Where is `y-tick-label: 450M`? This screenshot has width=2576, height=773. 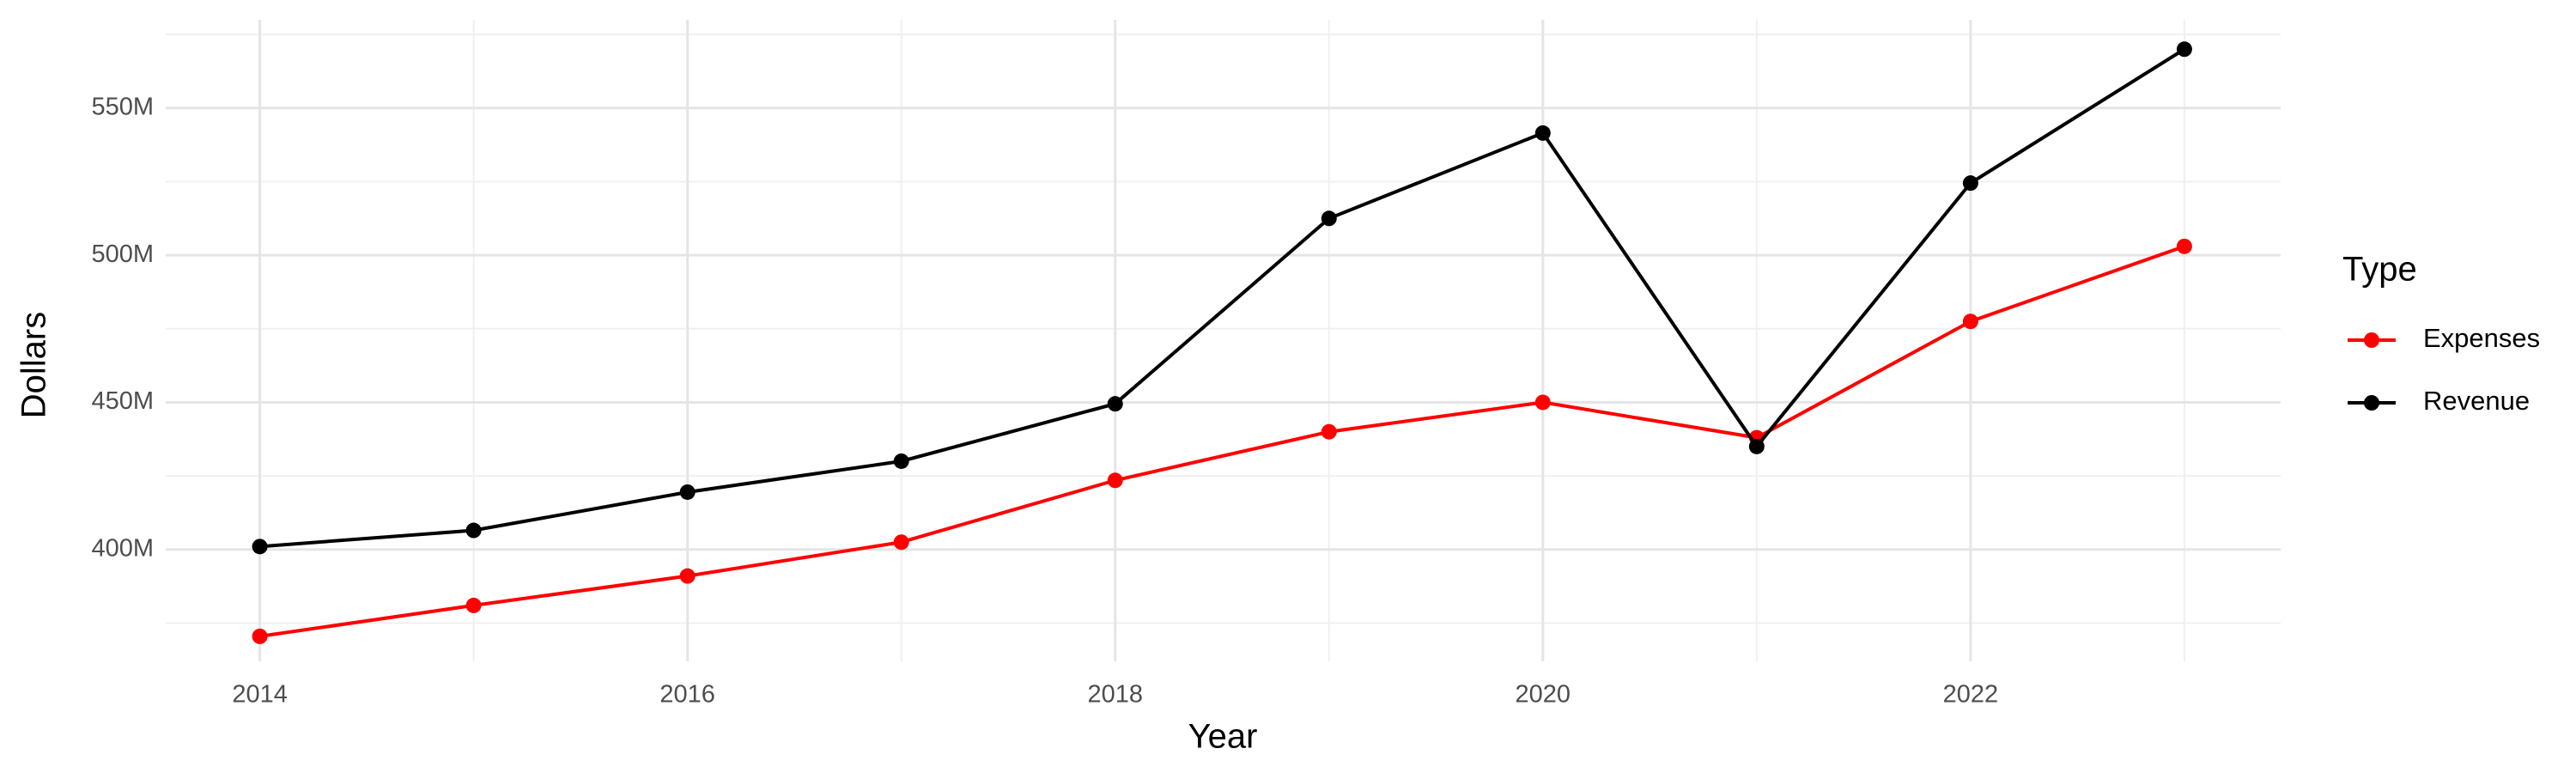 y-tick-label: 450M is located at coordinates (123, 401).